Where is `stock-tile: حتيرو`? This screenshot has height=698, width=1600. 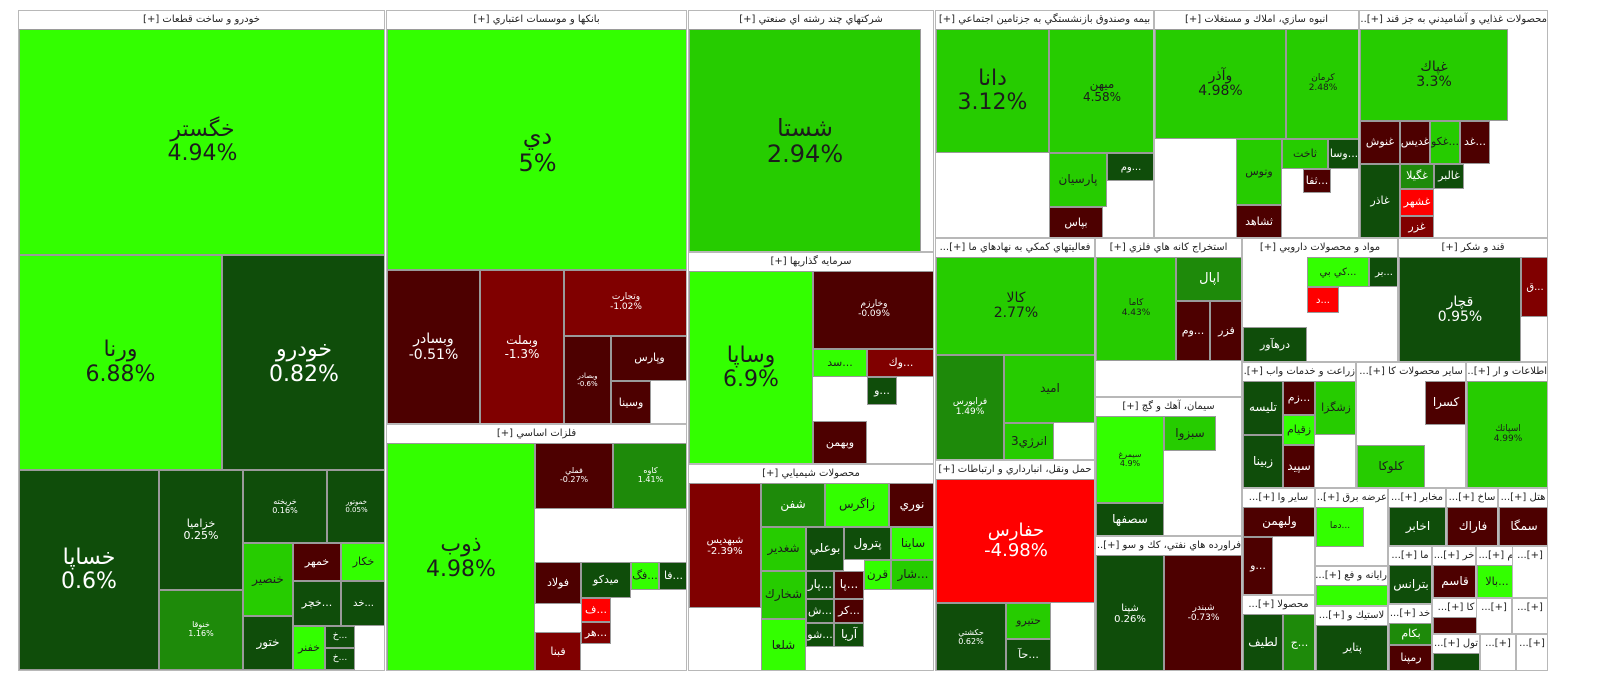
stock-tile: حتيرو is located at coordinates (1028, 621).